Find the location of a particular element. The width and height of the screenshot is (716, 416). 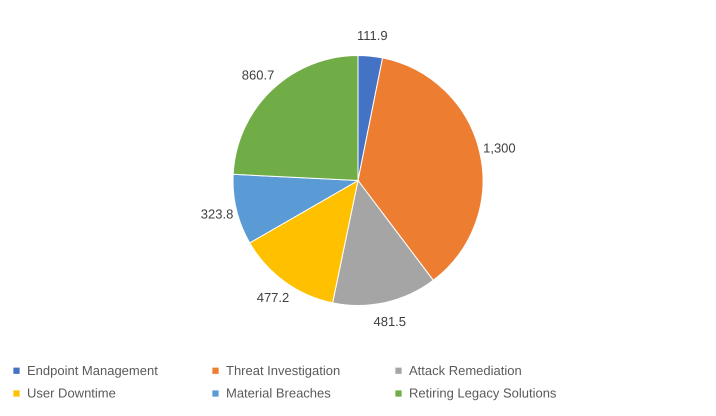

data-label: 860.7 is located at coordinates (258, 74).